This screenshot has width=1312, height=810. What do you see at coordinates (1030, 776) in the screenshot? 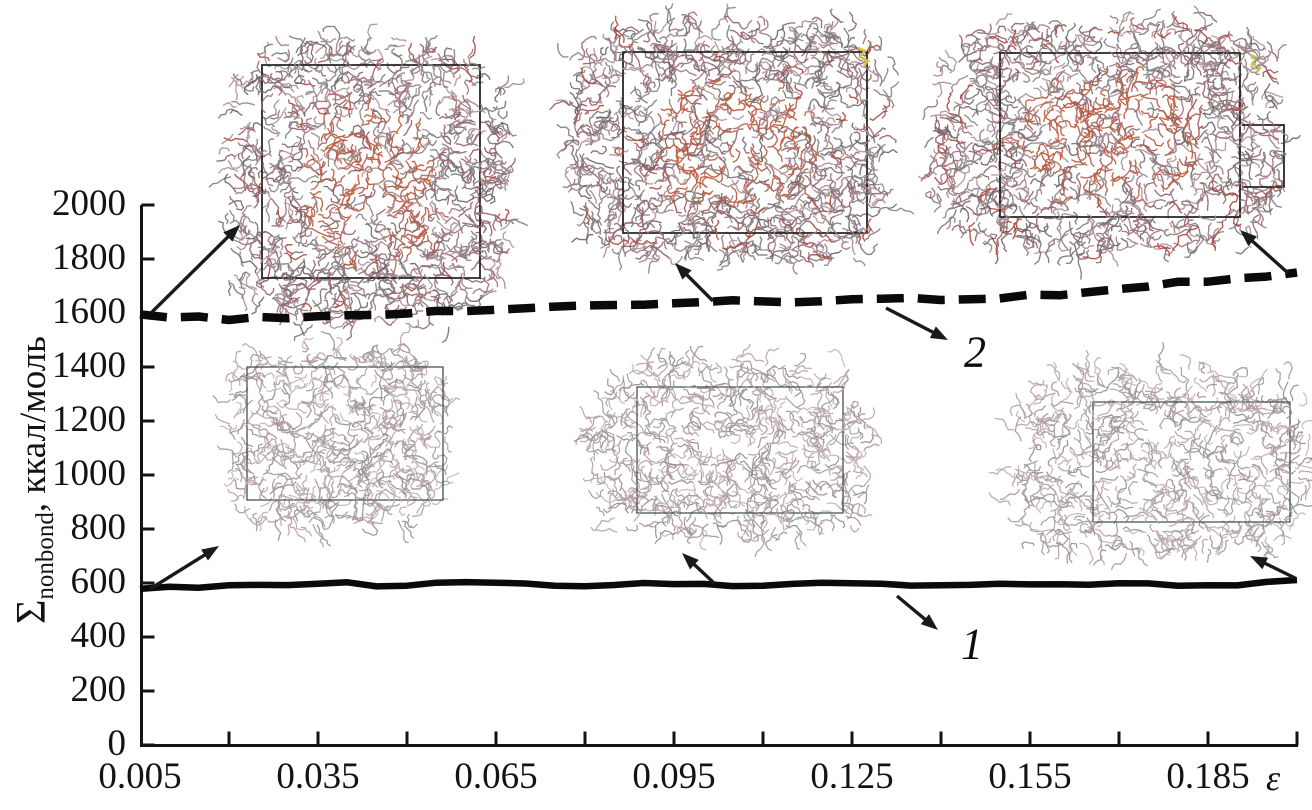
I see `x-tick-label: 0.155` at bounding box center [1030, 776].